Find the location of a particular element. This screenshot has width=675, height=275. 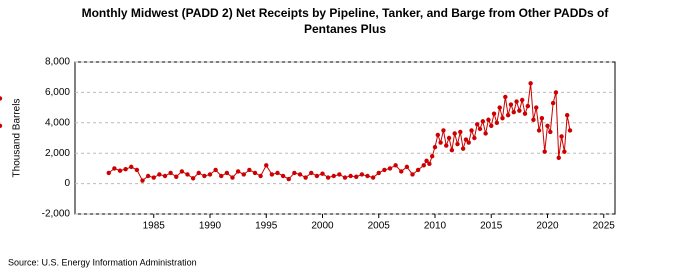

y-tick-label: 2,000 is located at coordinates (57, 153).